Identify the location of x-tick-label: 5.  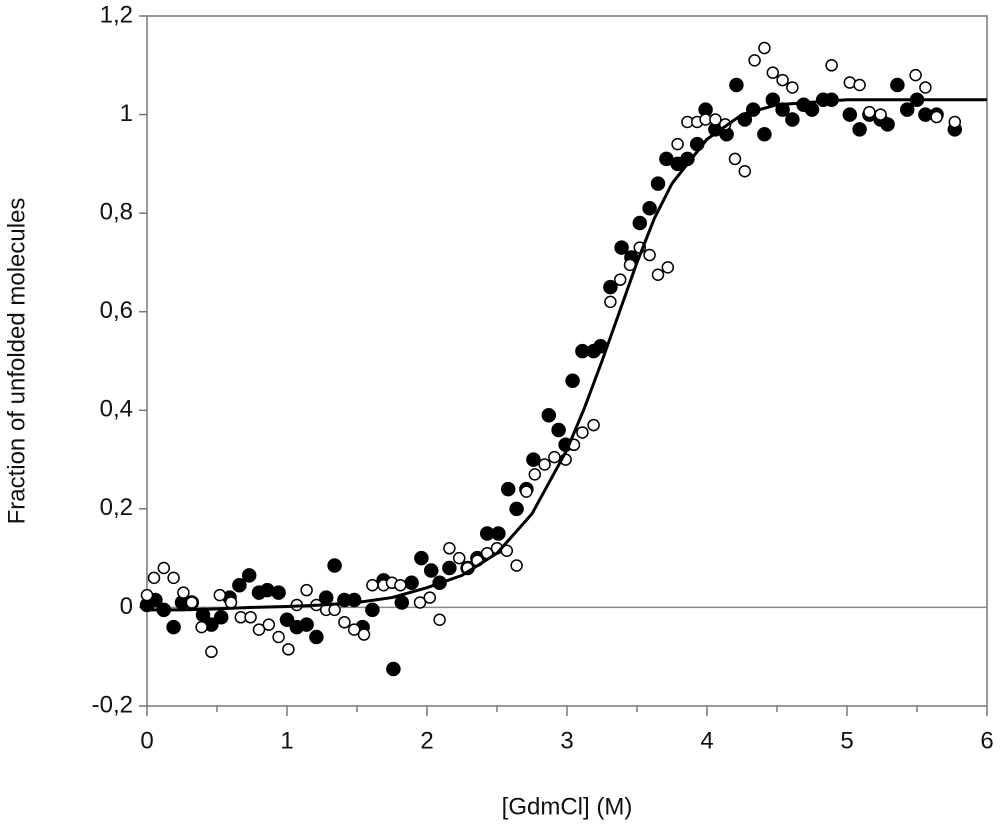
(846, 740).